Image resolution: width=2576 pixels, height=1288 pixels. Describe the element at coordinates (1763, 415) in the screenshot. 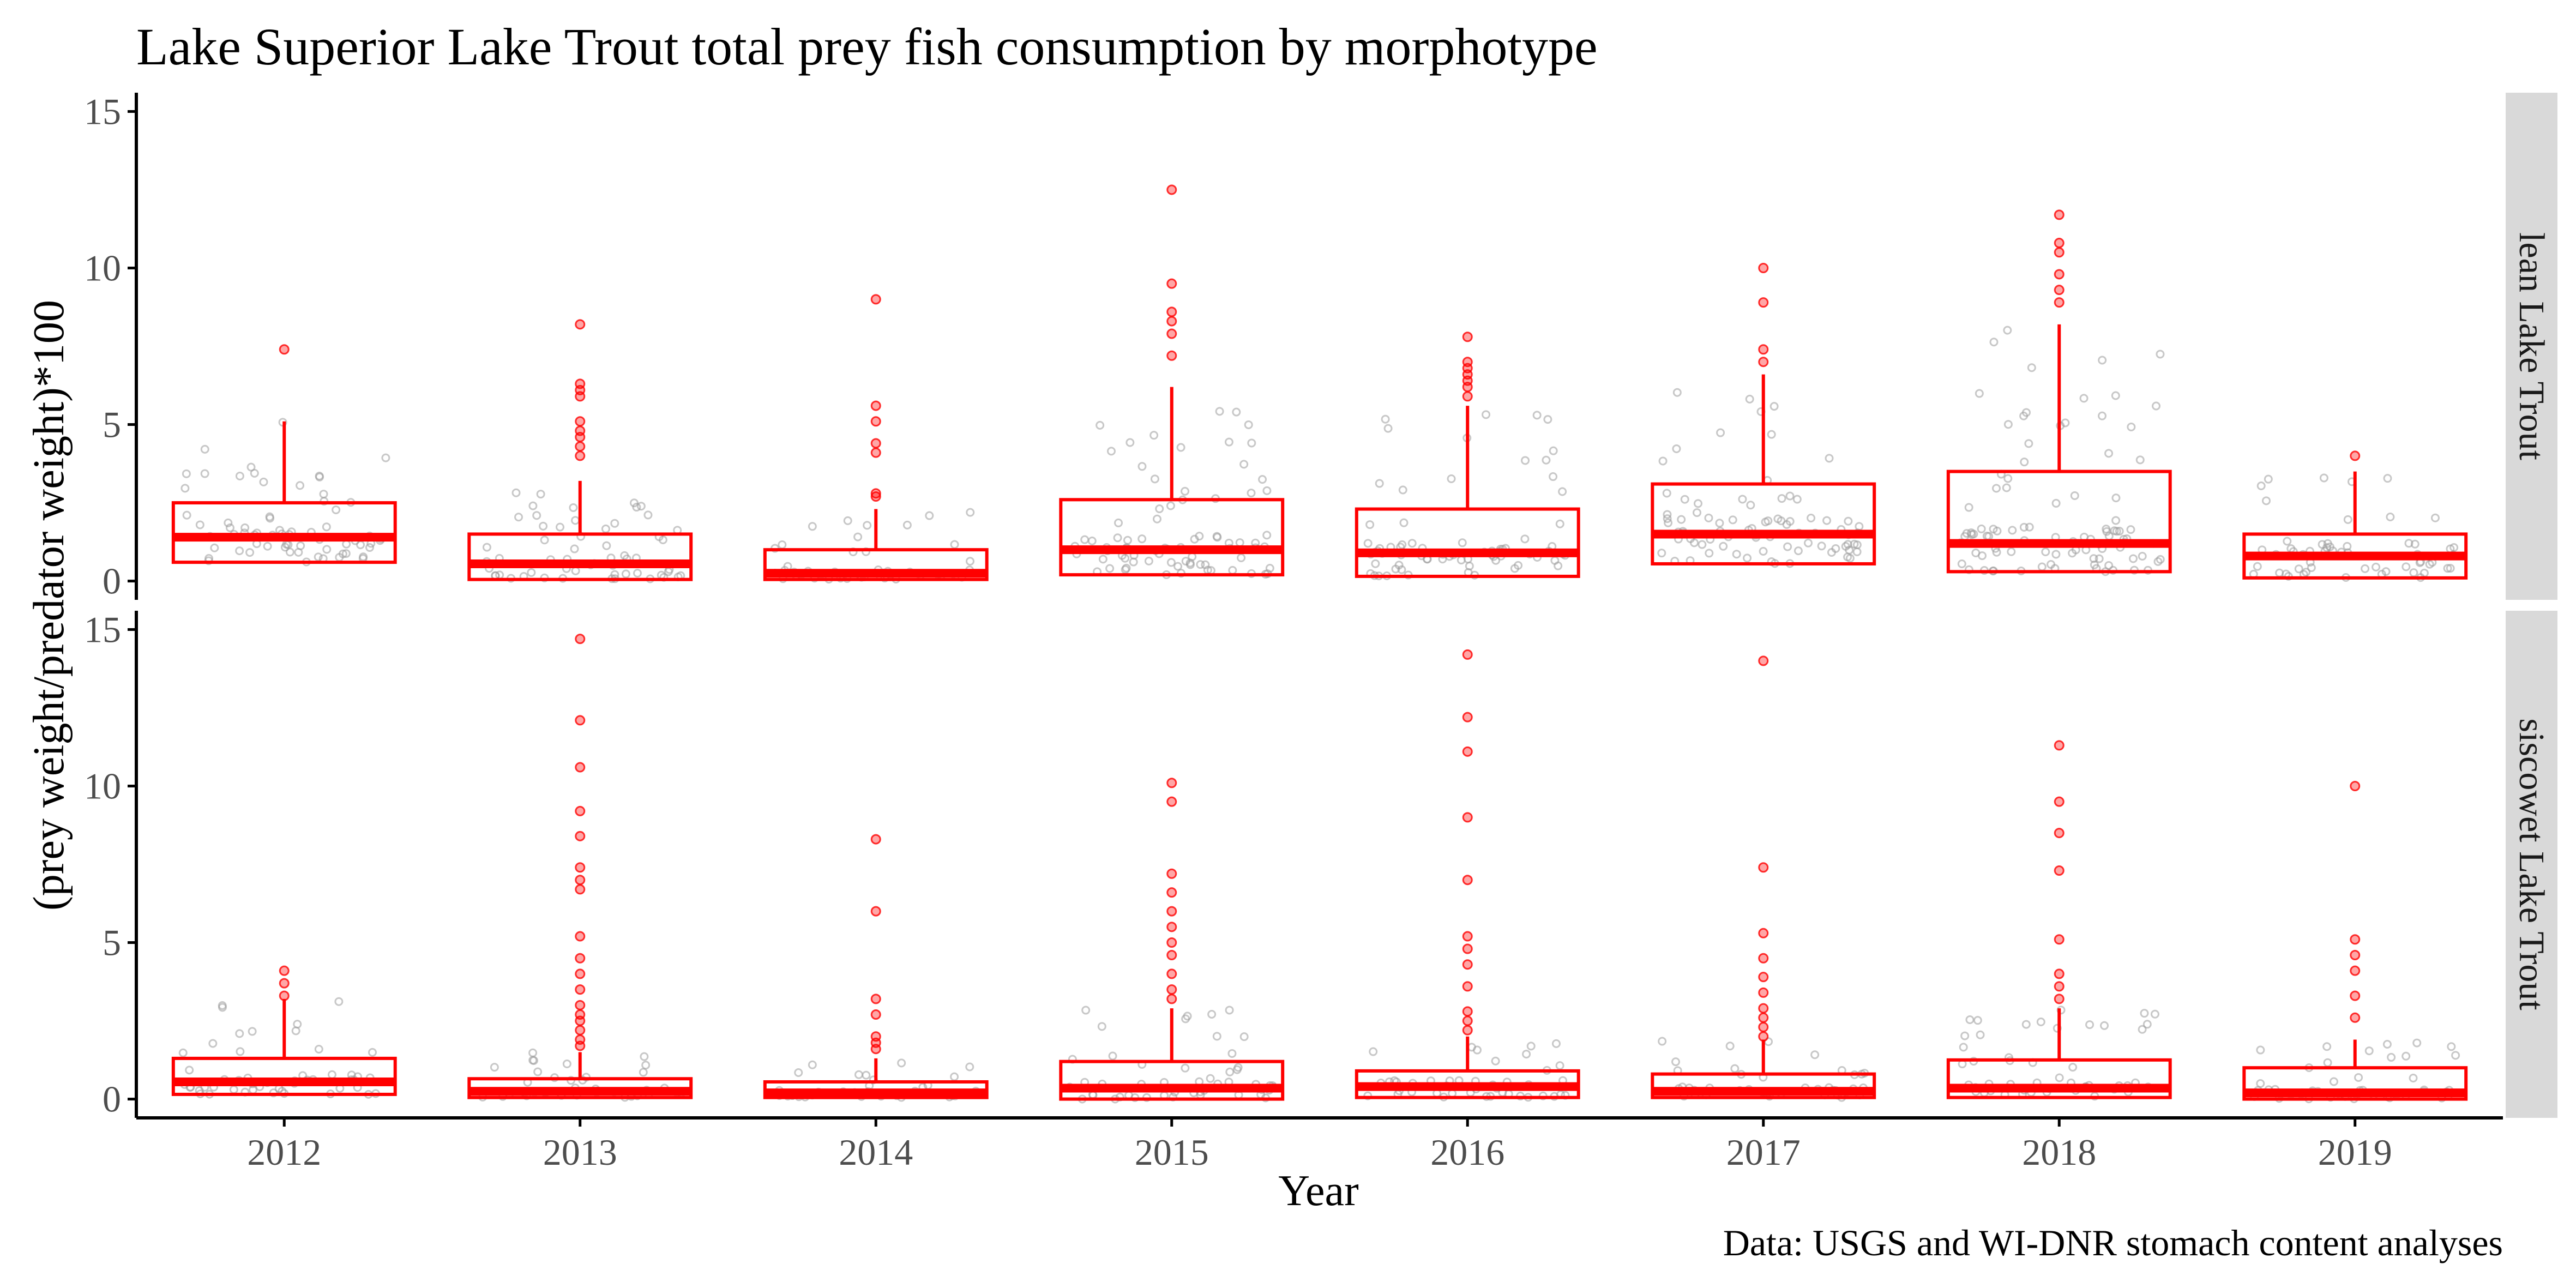

I see `box-2017` at that location.